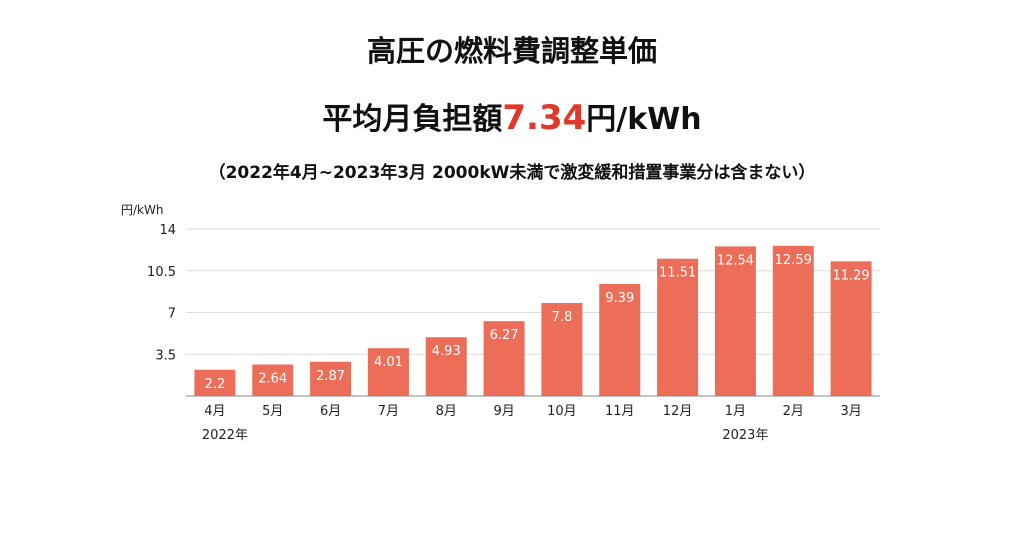  Describe the element at coordinates (793, 411) in the screenshot. I see `x-tick-label: 2月` at that location.